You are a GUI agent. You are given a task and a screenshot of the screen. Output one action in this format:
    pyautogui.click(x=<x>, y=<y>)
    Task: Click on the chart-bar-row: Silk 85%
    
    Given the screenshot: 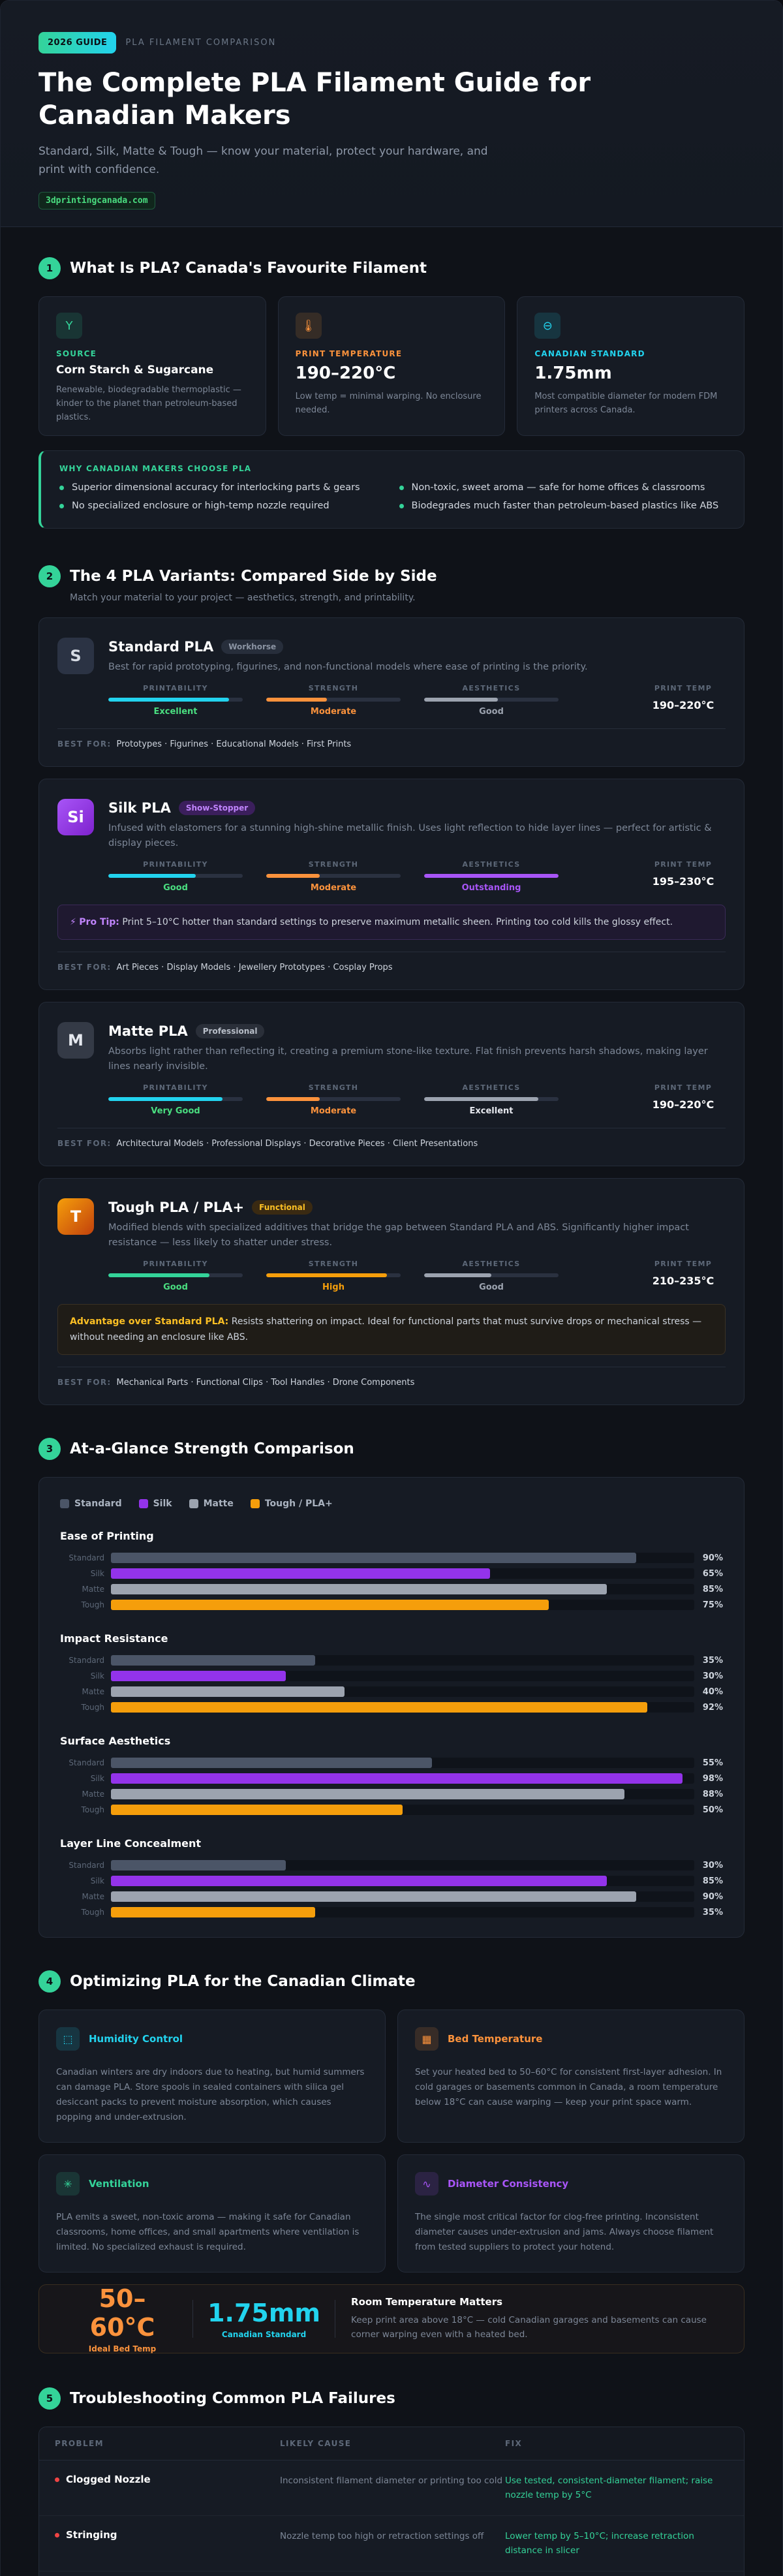 What is the action you would take?
    pyautogui.click(x=391, y=1881)
    